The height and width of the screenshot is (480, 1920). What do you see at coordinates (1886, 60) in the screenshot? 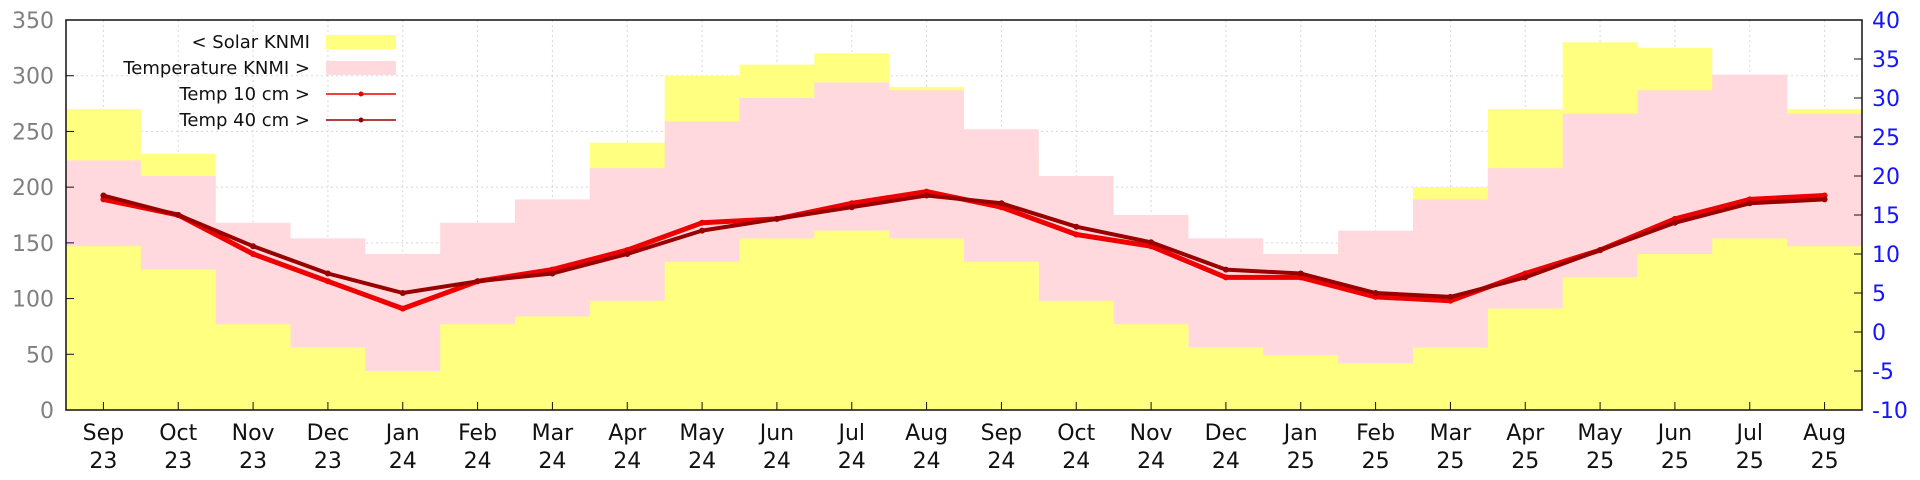
I see `right-tick-label: 35` at bounding box center [1886, 60].